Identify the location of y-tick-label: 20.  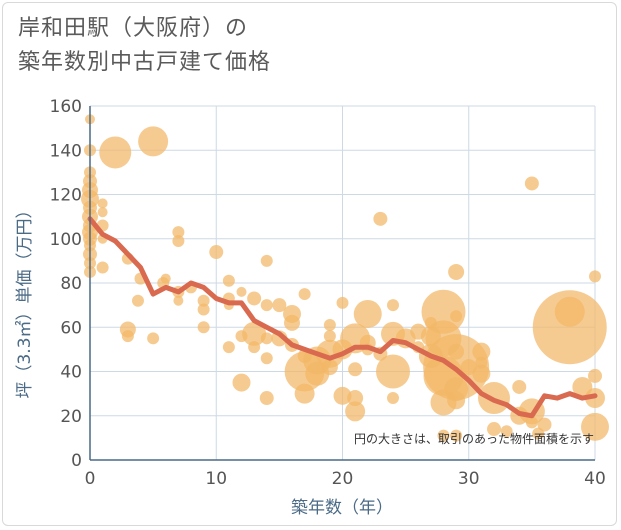
(71, 417).